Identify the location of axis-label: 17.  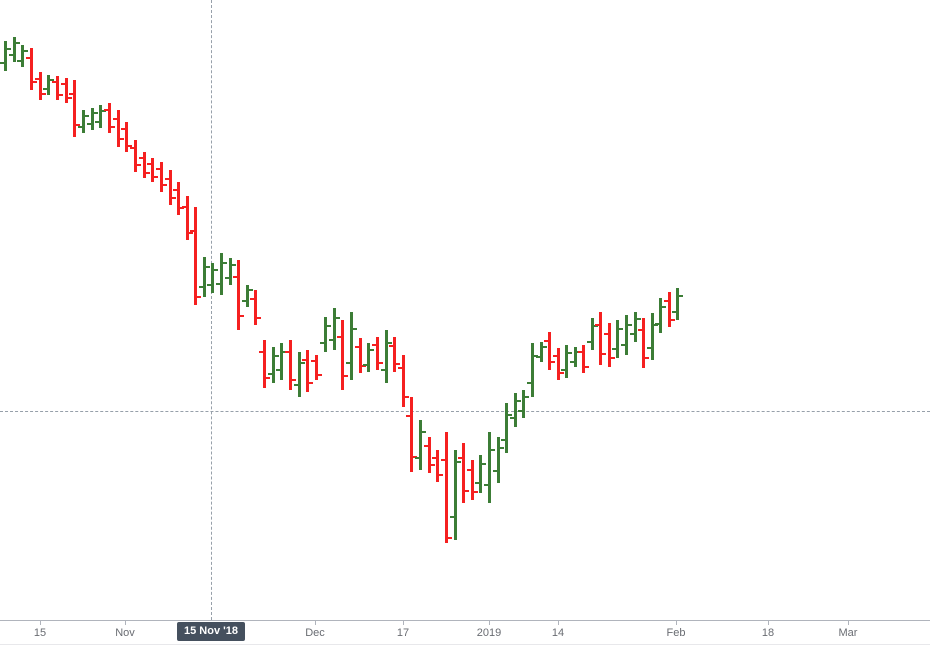
(403, 633).